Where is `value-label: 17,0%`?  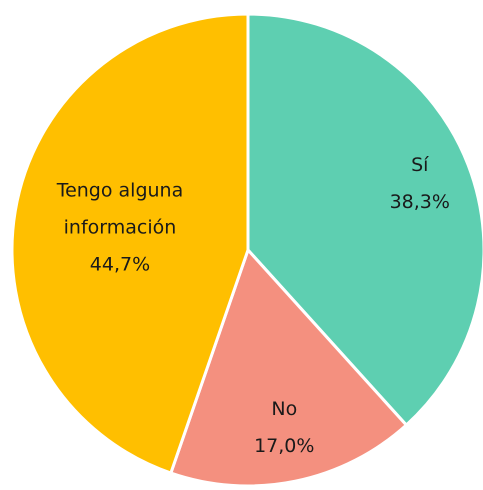 value-label: 17,0% is located at coordinates (284, 446).